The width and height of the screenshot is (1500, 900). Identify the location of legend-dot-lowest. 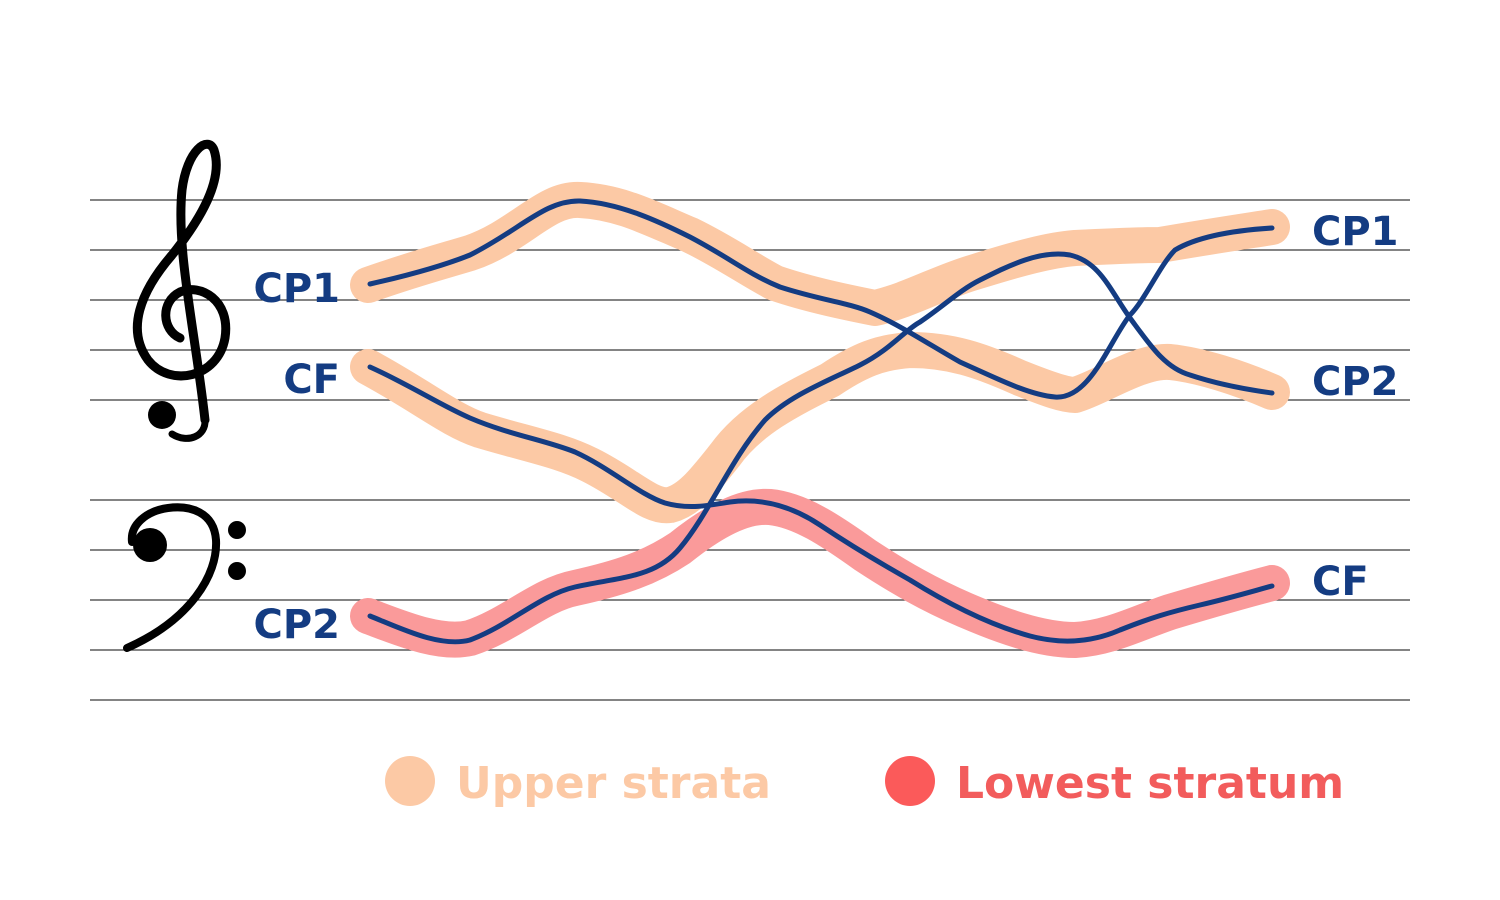
(910, 781).